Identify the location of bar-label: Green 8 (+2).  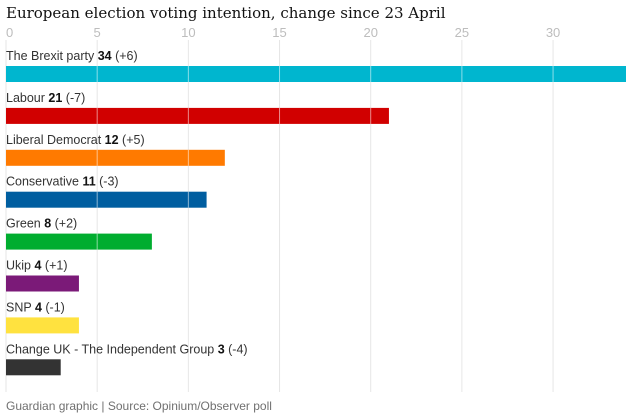
(41, 224).